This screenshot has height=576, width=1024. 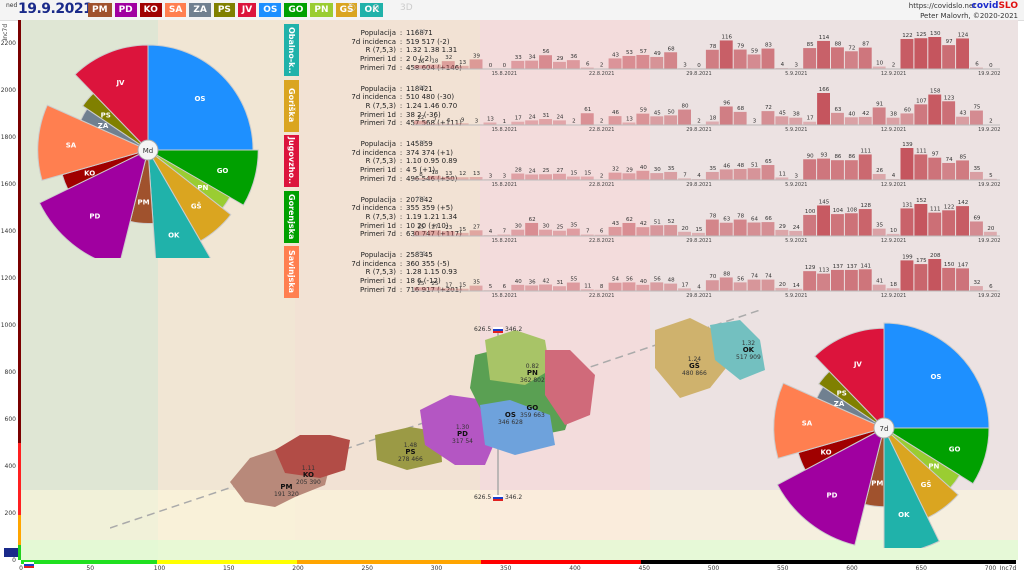 What do you see at coordinates (247, 10) in the screenshot?
I see `region-button-jv: JV` at bounding box center [247, 10].